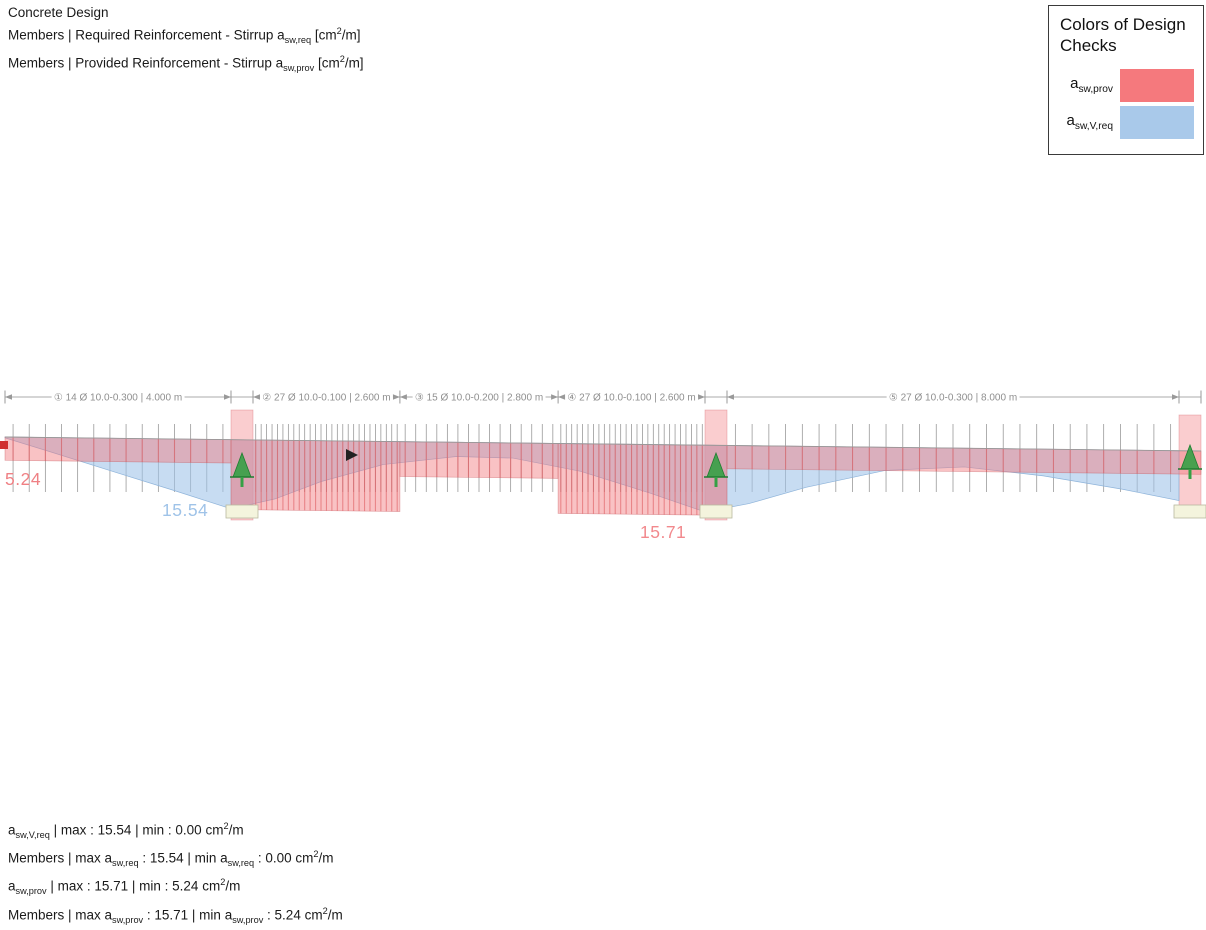 Image resolution: width=1206 pixels, height=930 pixels. What do you see at coordinates (118, 398) in the screenshot?
I see `dimension-label-1: ① 14 Ø 10.0-0.300 | 4.000 m` at bounding box center [118, 398].